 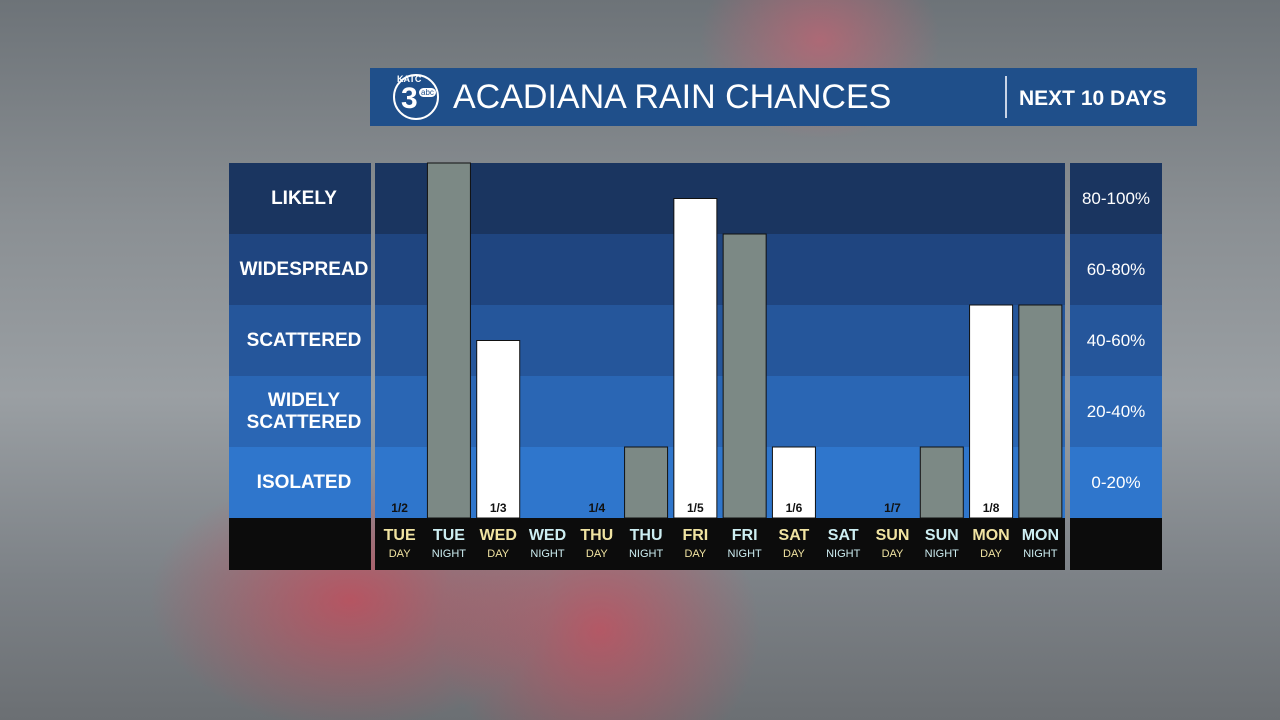 I want to click on band-label: LIKELY, so click(x=304, y=198).